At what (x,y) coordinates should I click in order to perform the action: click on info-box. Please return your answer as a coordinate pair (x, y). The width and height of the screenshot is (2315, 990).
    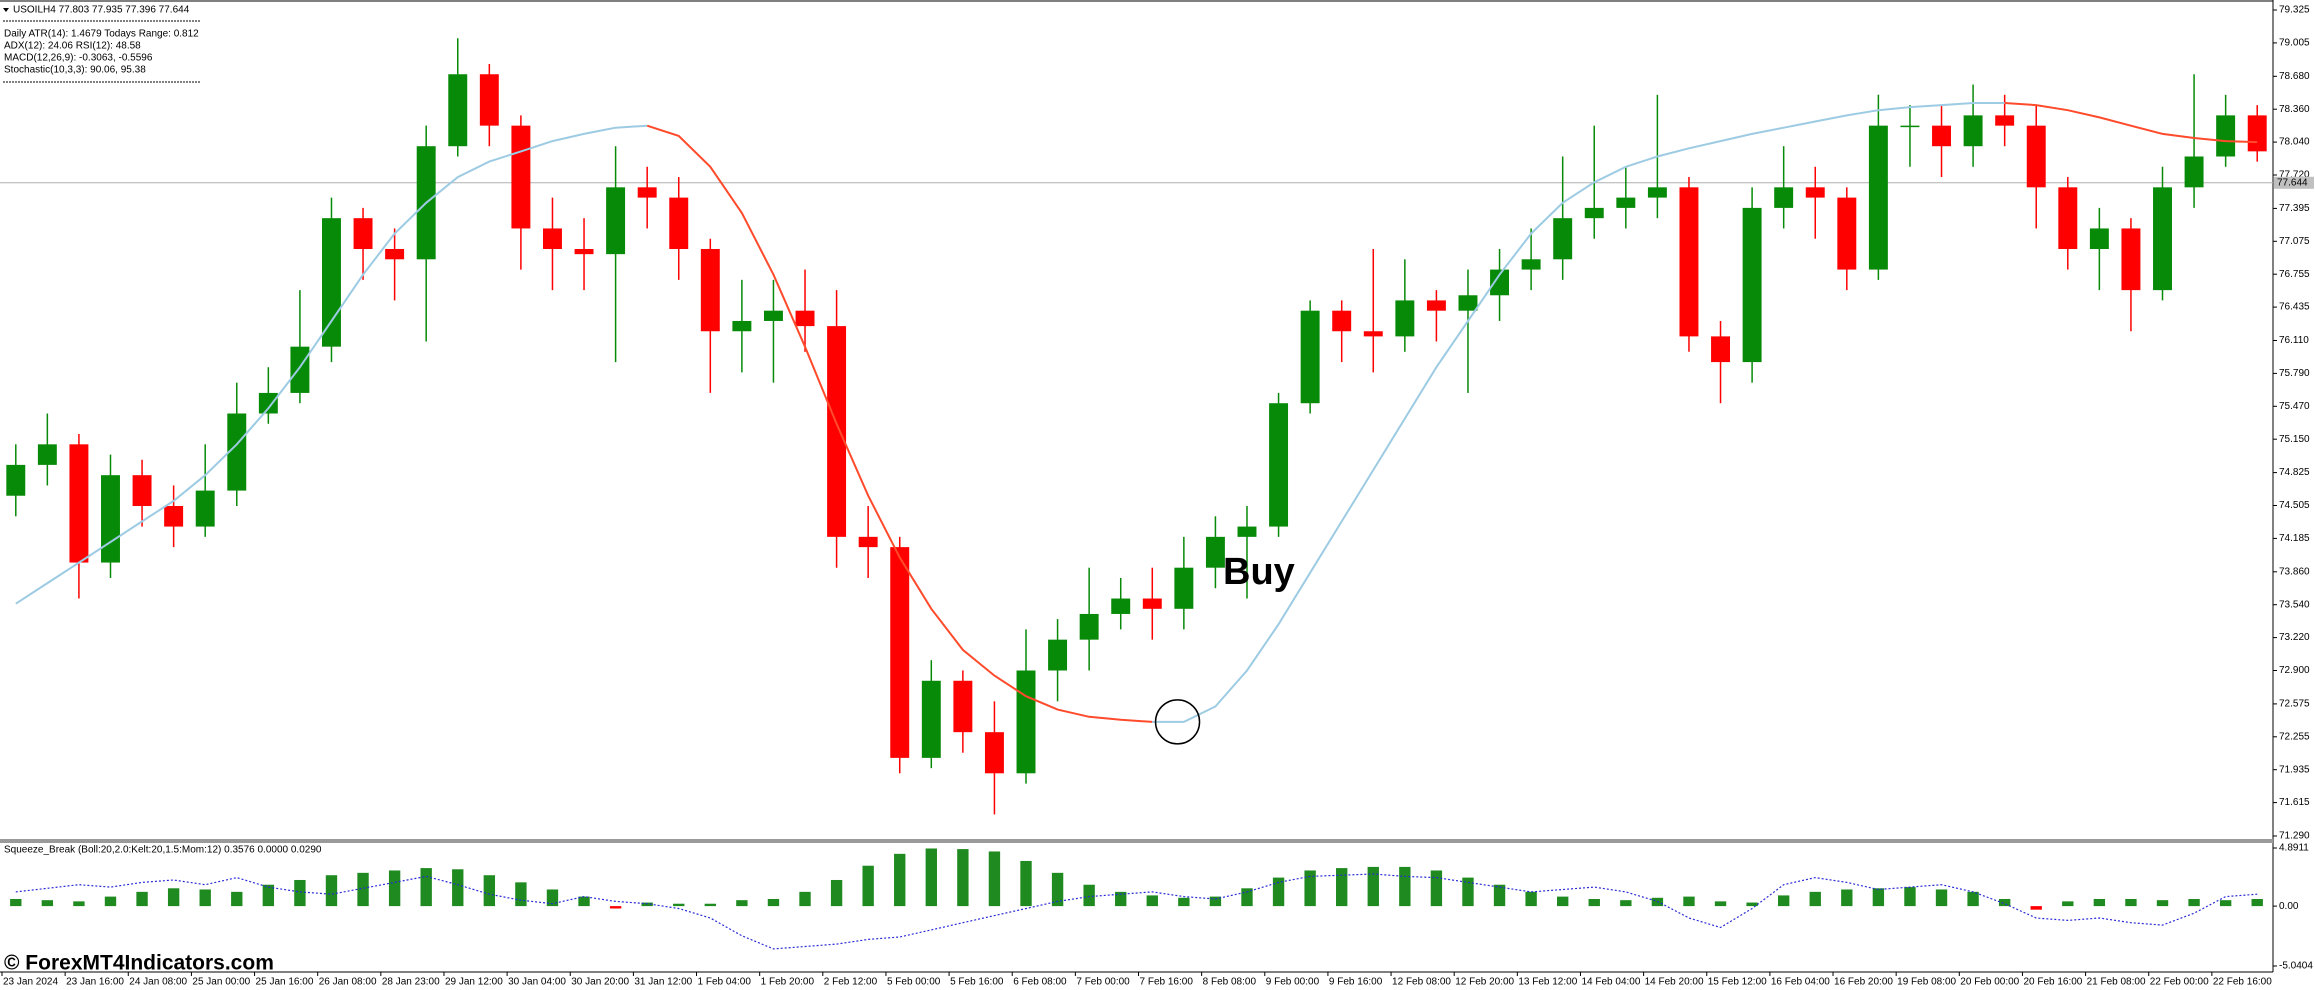
    Looking at the image, I should click on (102, 45).